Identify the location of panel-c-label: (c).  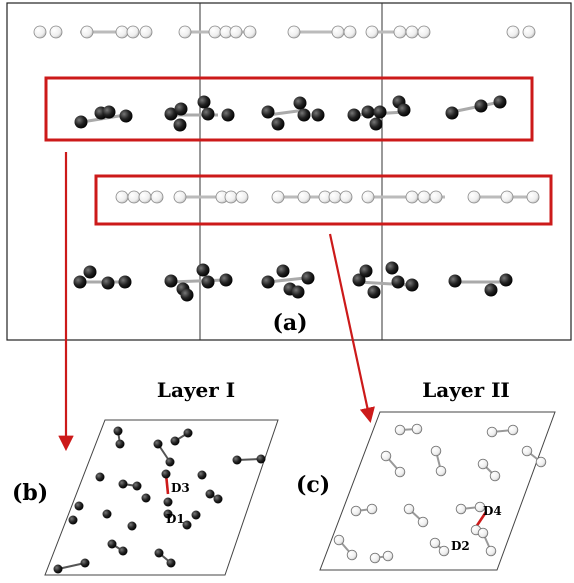
(313, 485).